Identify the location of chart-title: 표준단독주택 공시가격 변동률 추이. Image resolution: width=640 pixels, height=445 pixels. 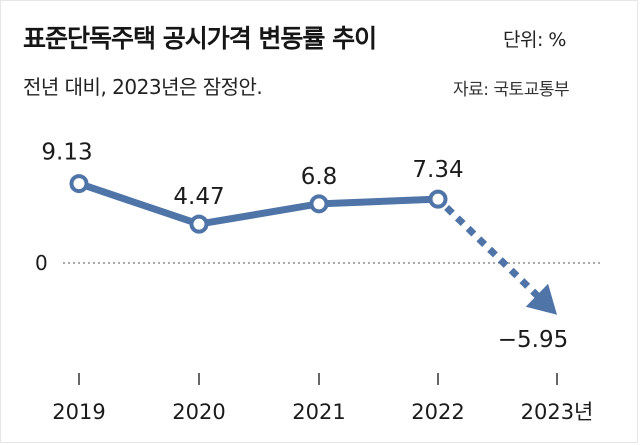
(200, 38).